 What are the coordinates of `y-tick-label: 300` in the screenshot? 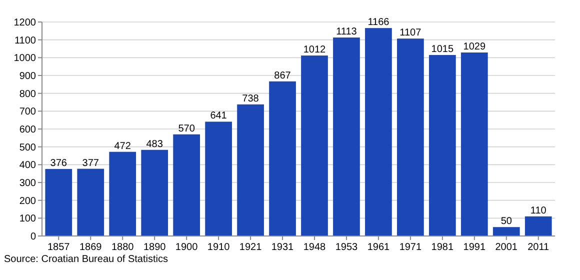 It's located at (27, 183).